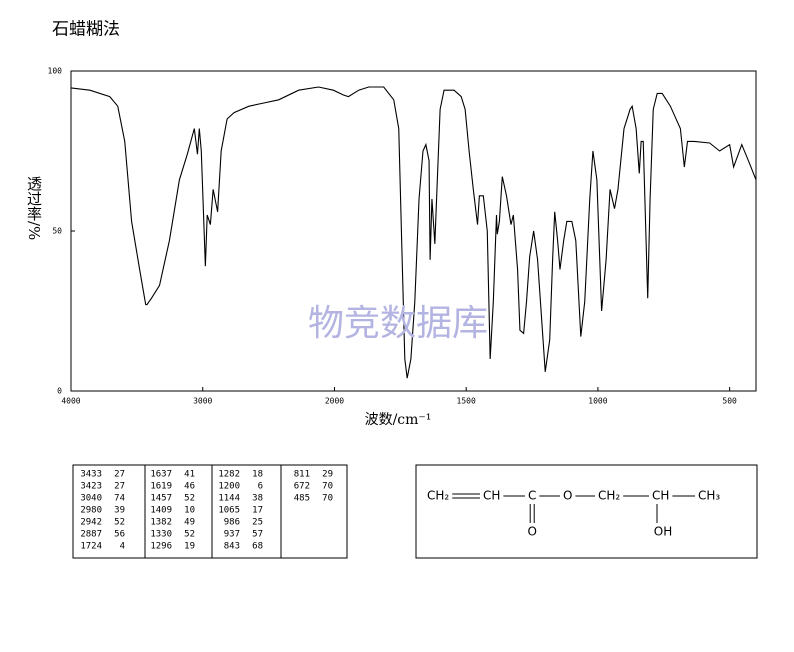  What do you see at coordinates (59, 391) in the screenshot?
I see `y-tick-label: 0` at bounding box center [59, 391].